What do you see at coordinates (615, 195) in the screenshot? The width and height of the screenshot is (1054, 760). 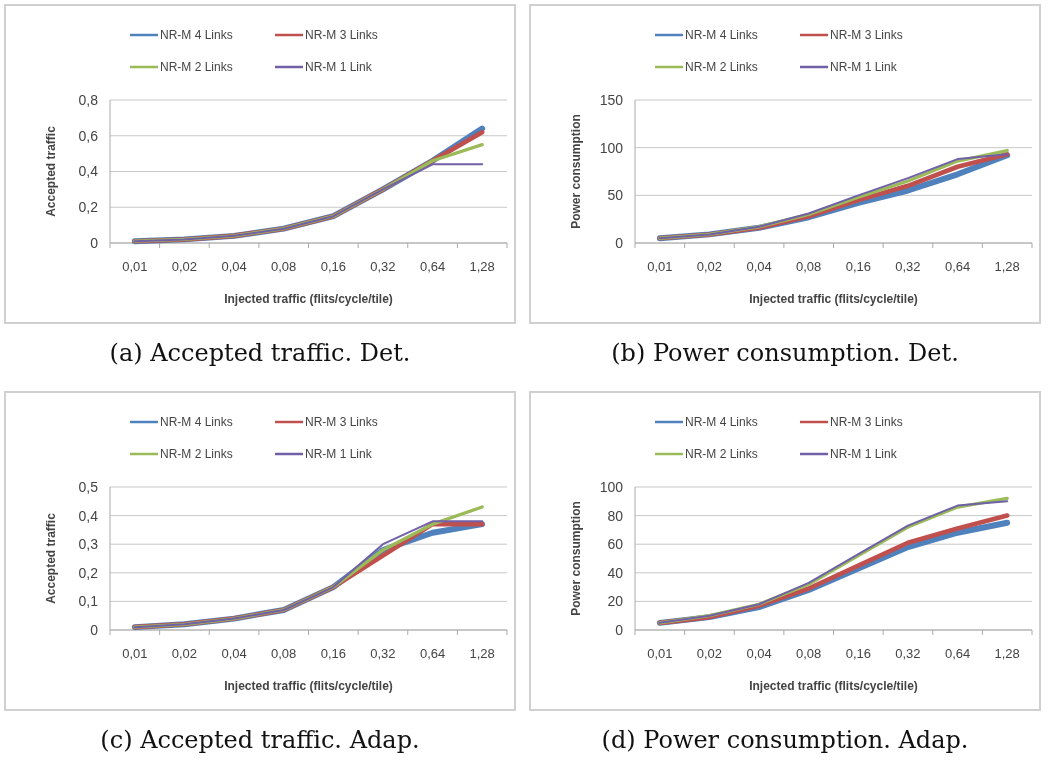 I see `y-tick-label: 50` at bounding box center [615, 195].